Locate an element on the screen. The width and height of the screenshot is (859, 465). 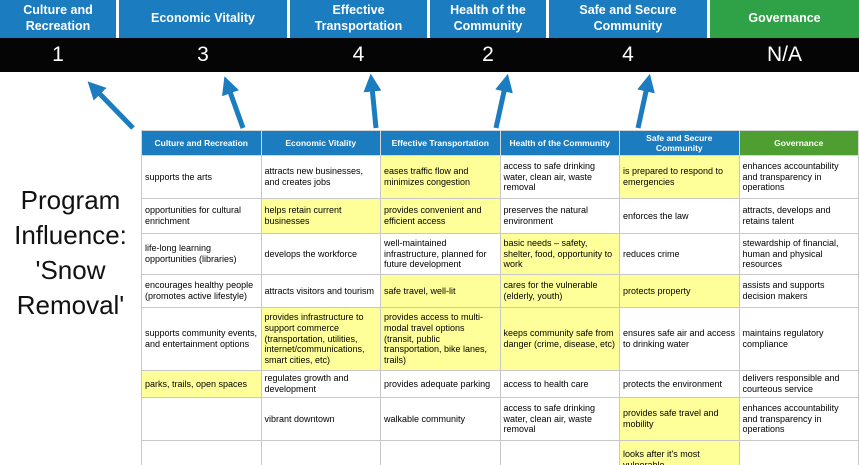
matrix-cell: opportunities for cultural enrichment is located at coordinates (201, 216).